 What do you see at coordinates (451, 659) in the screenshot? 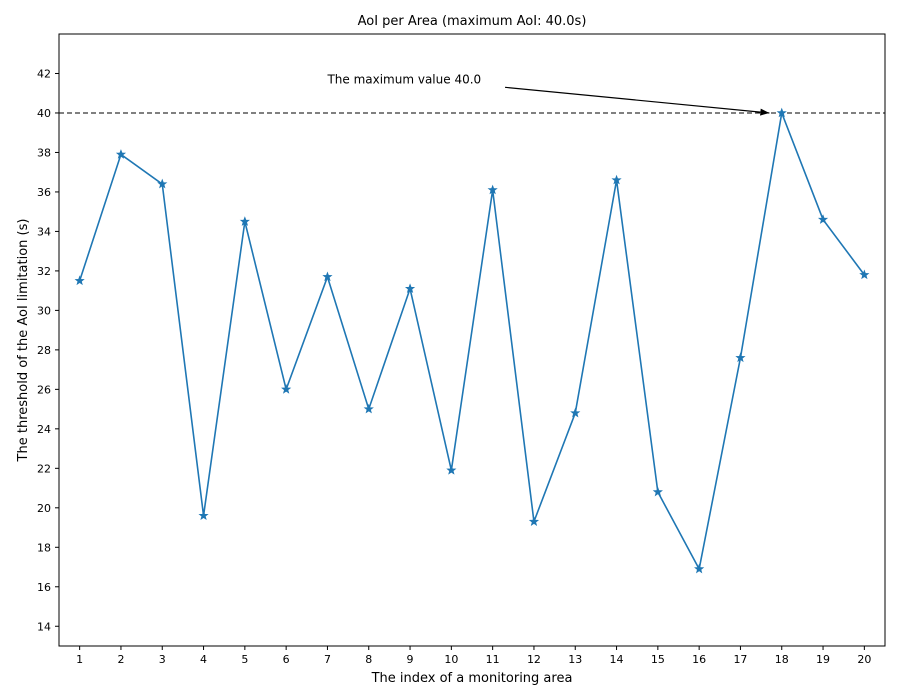
I see `x-tick-label: 10` at bounding box center [451, 659].